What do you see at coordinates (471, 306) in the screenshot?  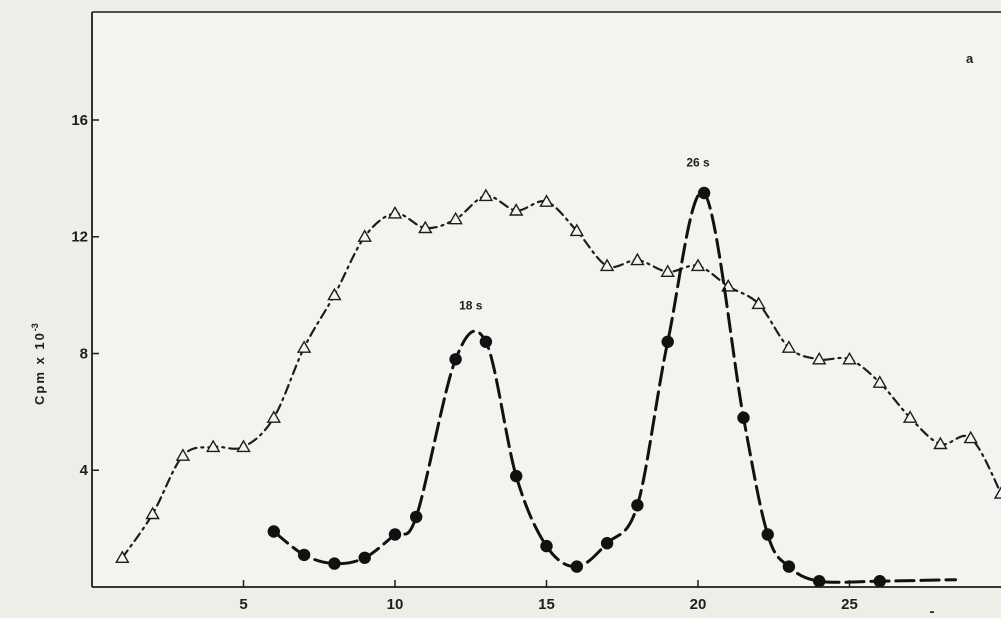 I see `peak-annotation: 18 s` at bounding box center [471, 306].